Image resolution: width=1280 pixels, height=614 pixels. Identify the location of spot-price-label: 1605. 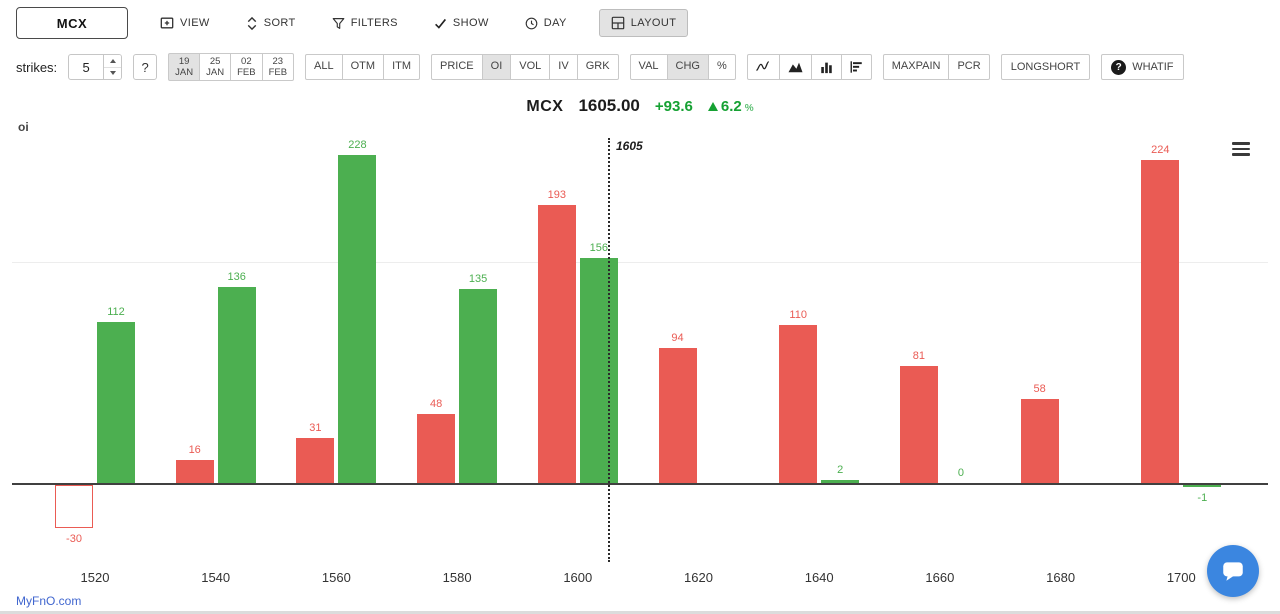
(629, 146).